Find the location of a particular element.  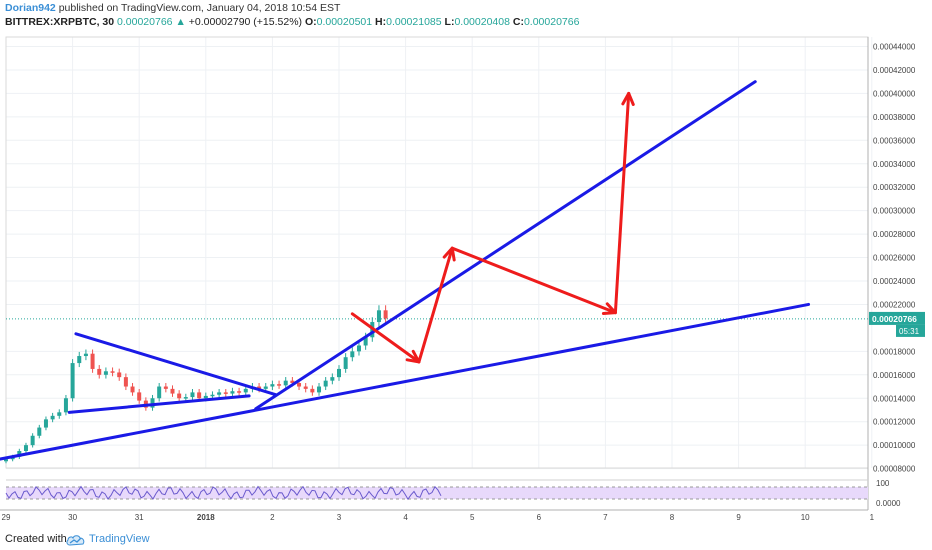

price-tick-label: 0.00012000 is located at coordinates (894, 422).